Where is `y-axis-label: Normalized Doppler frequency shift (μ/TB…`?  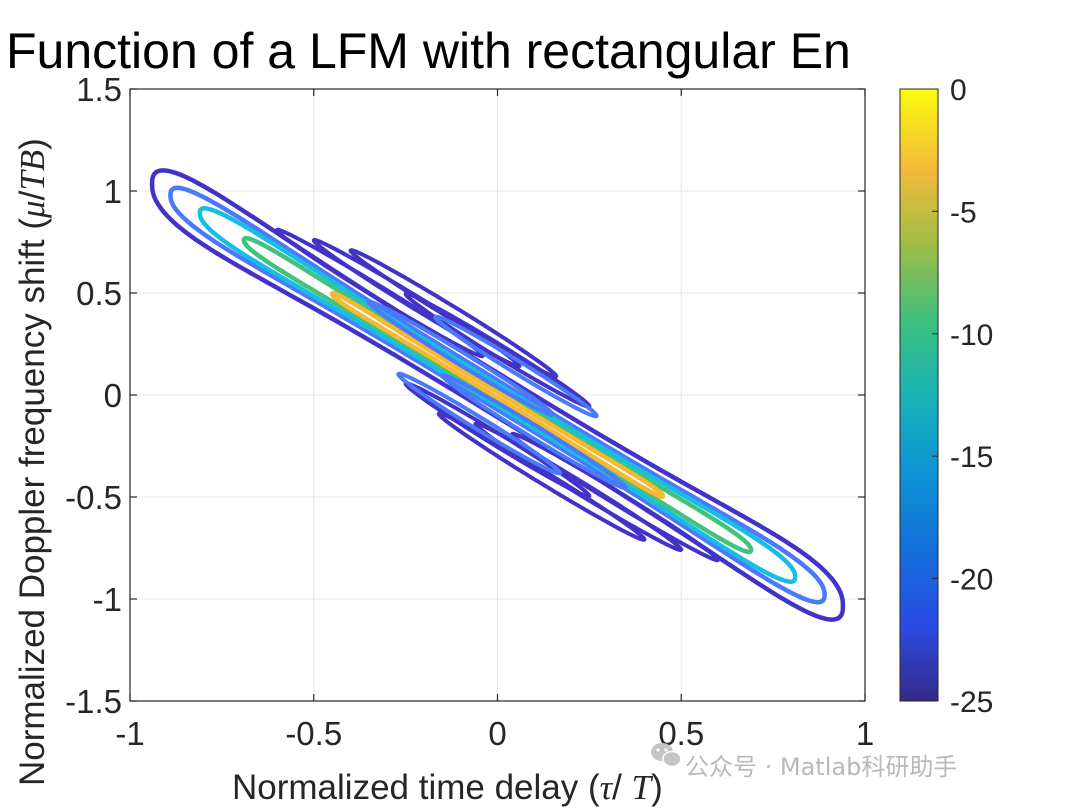 y-axis-label: Normalized Doppler frequency shift (μ/TB… is located at coordinates (32, 462).